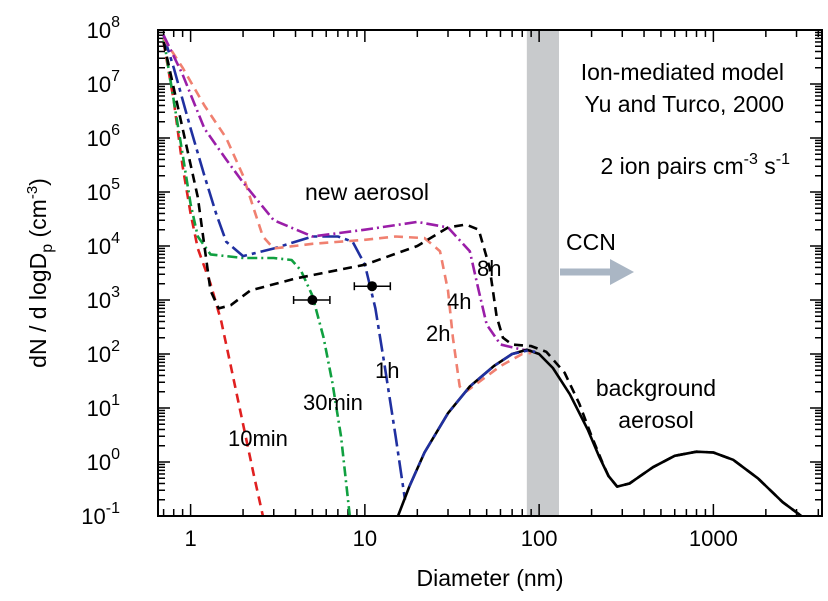 This screenshot has width=828, height=601. I want to click on model-annotation-line1: Ion-mediated model, so click(682, 72).